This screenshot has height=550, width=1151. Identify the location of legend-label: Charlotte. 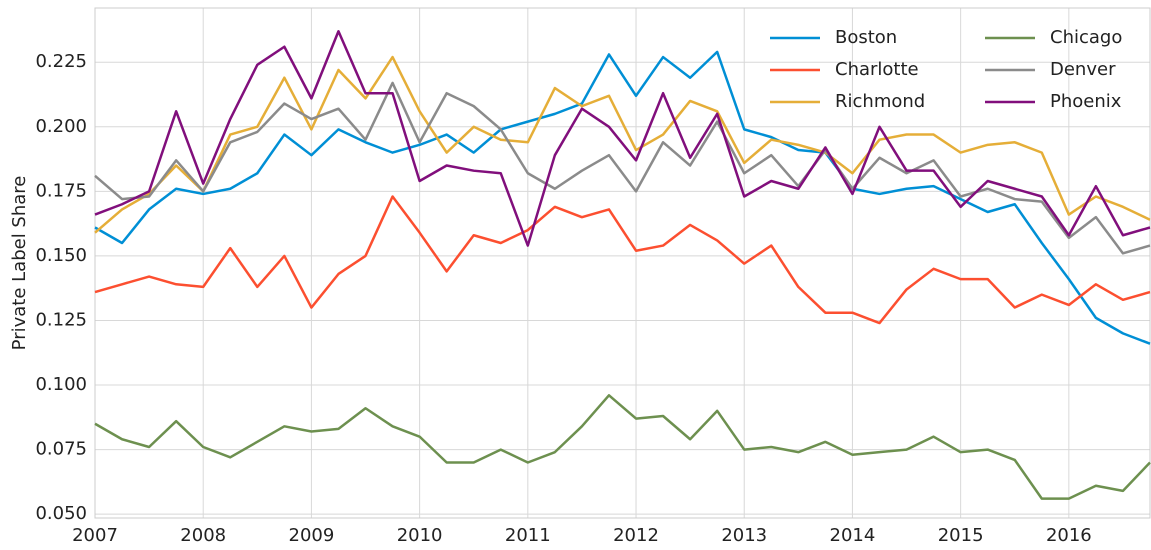
(877, 69).